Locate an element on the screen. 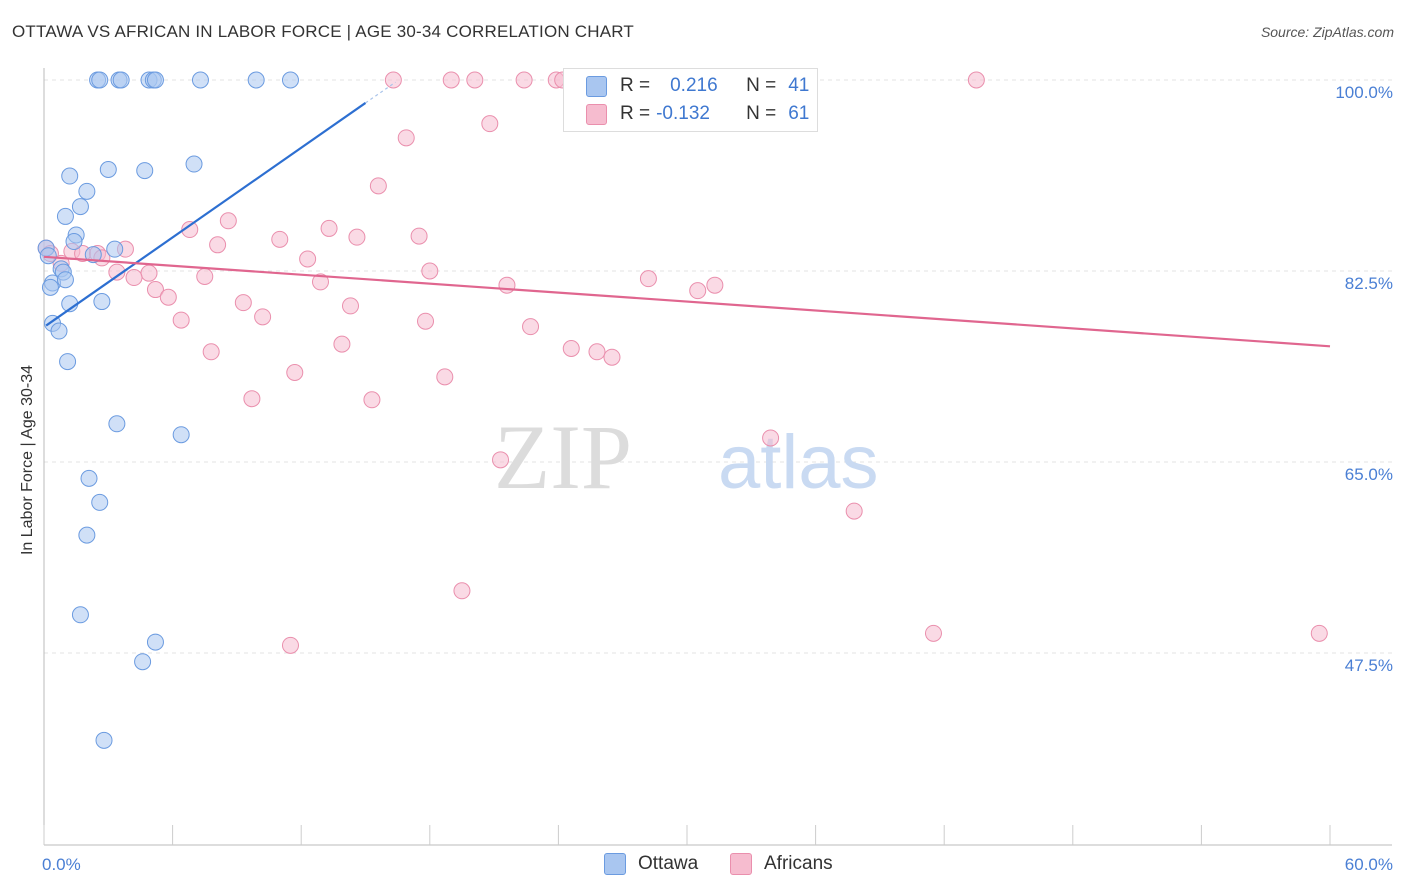 This screenshot has height=892, width=1406. legend-row-africans: R = -0.132 N = 61 is located at coordinates (698, 114).